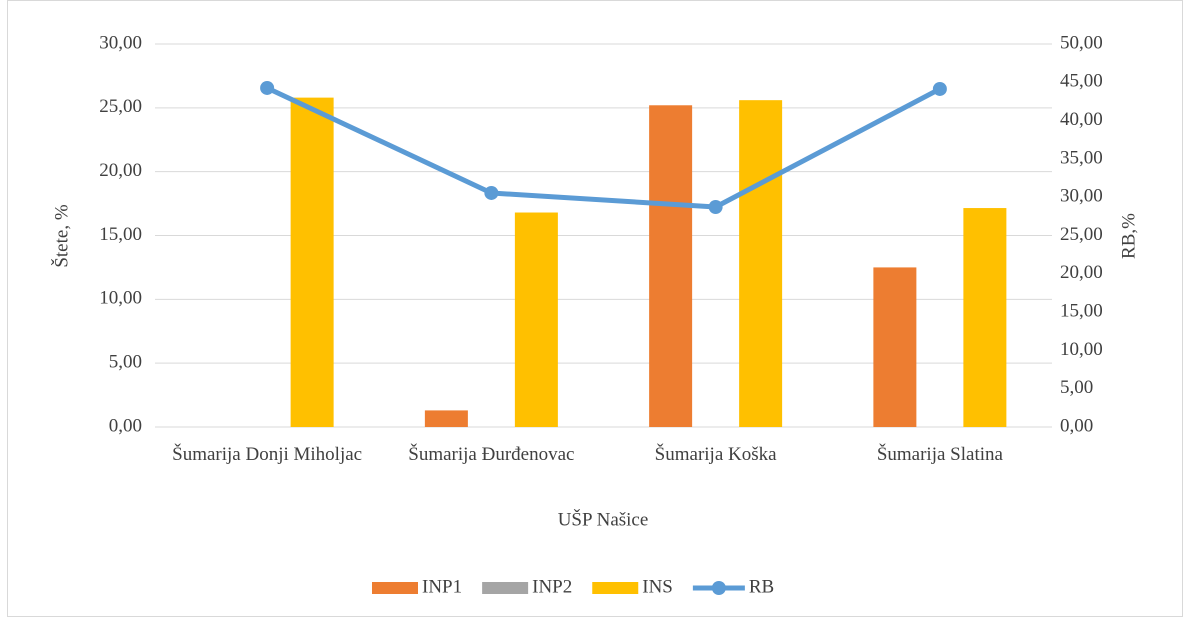  What do you see at coordinates (552, 586) in the screenshot?
I see `legend-label: INP2` at bounding box center [552, 586].